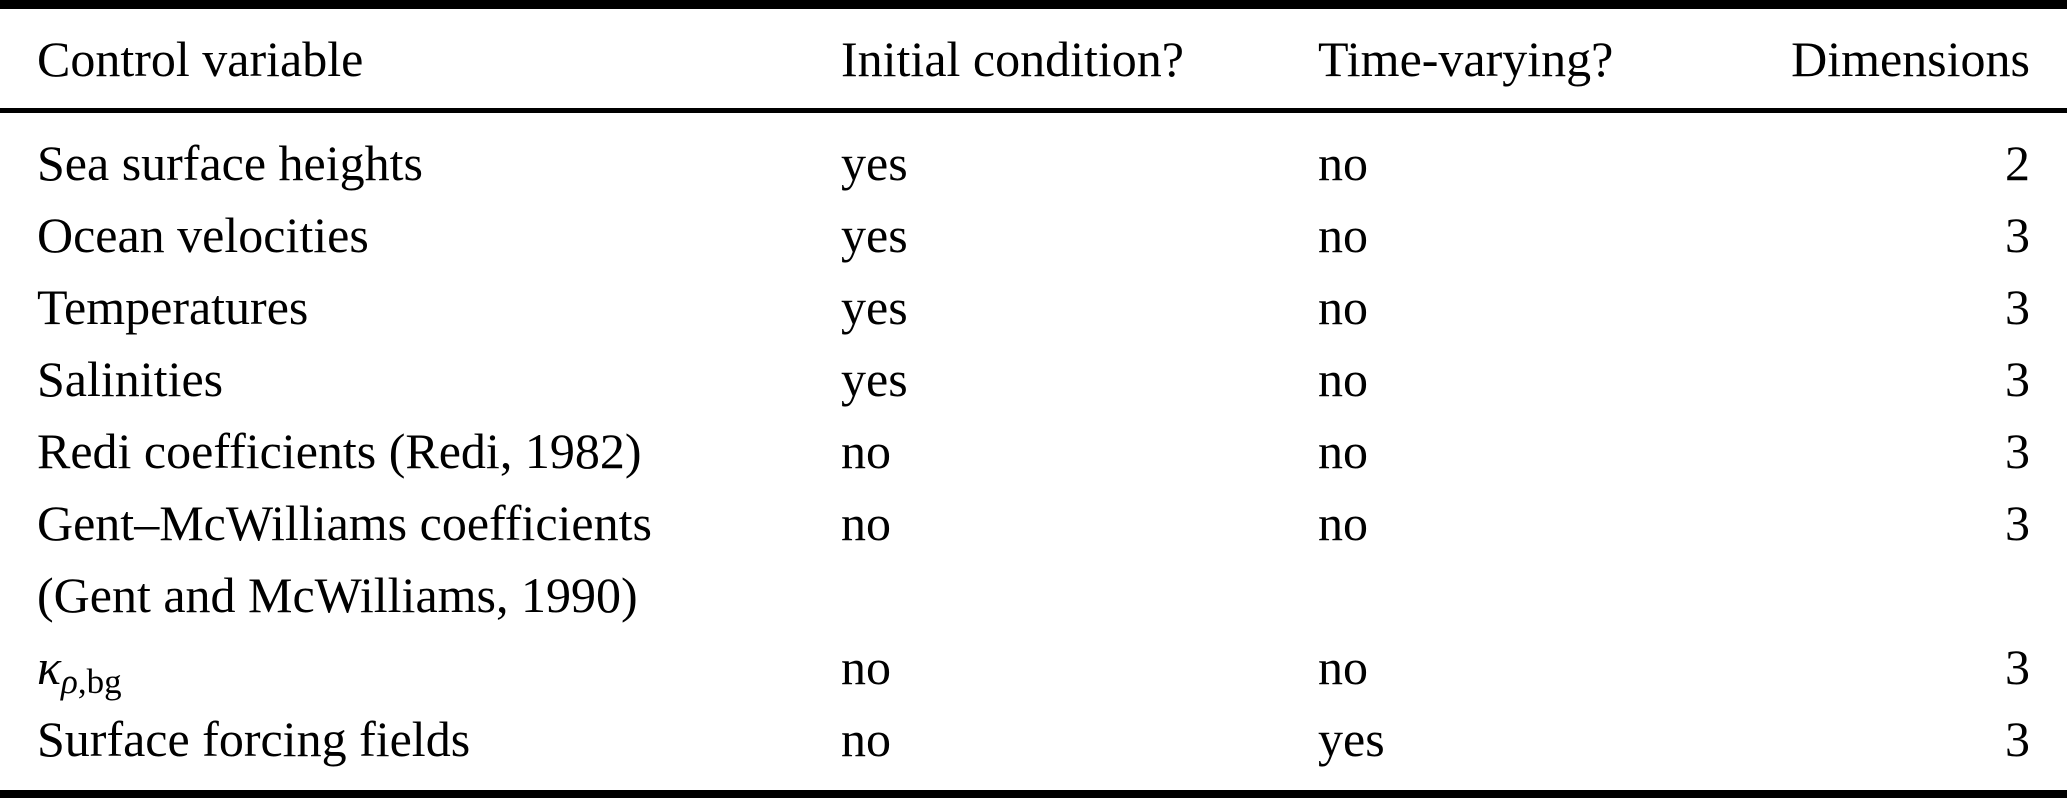  I want to click on table-row-sea-surface-heights: Sea surface heights yes no 2, so click(1033, 155).